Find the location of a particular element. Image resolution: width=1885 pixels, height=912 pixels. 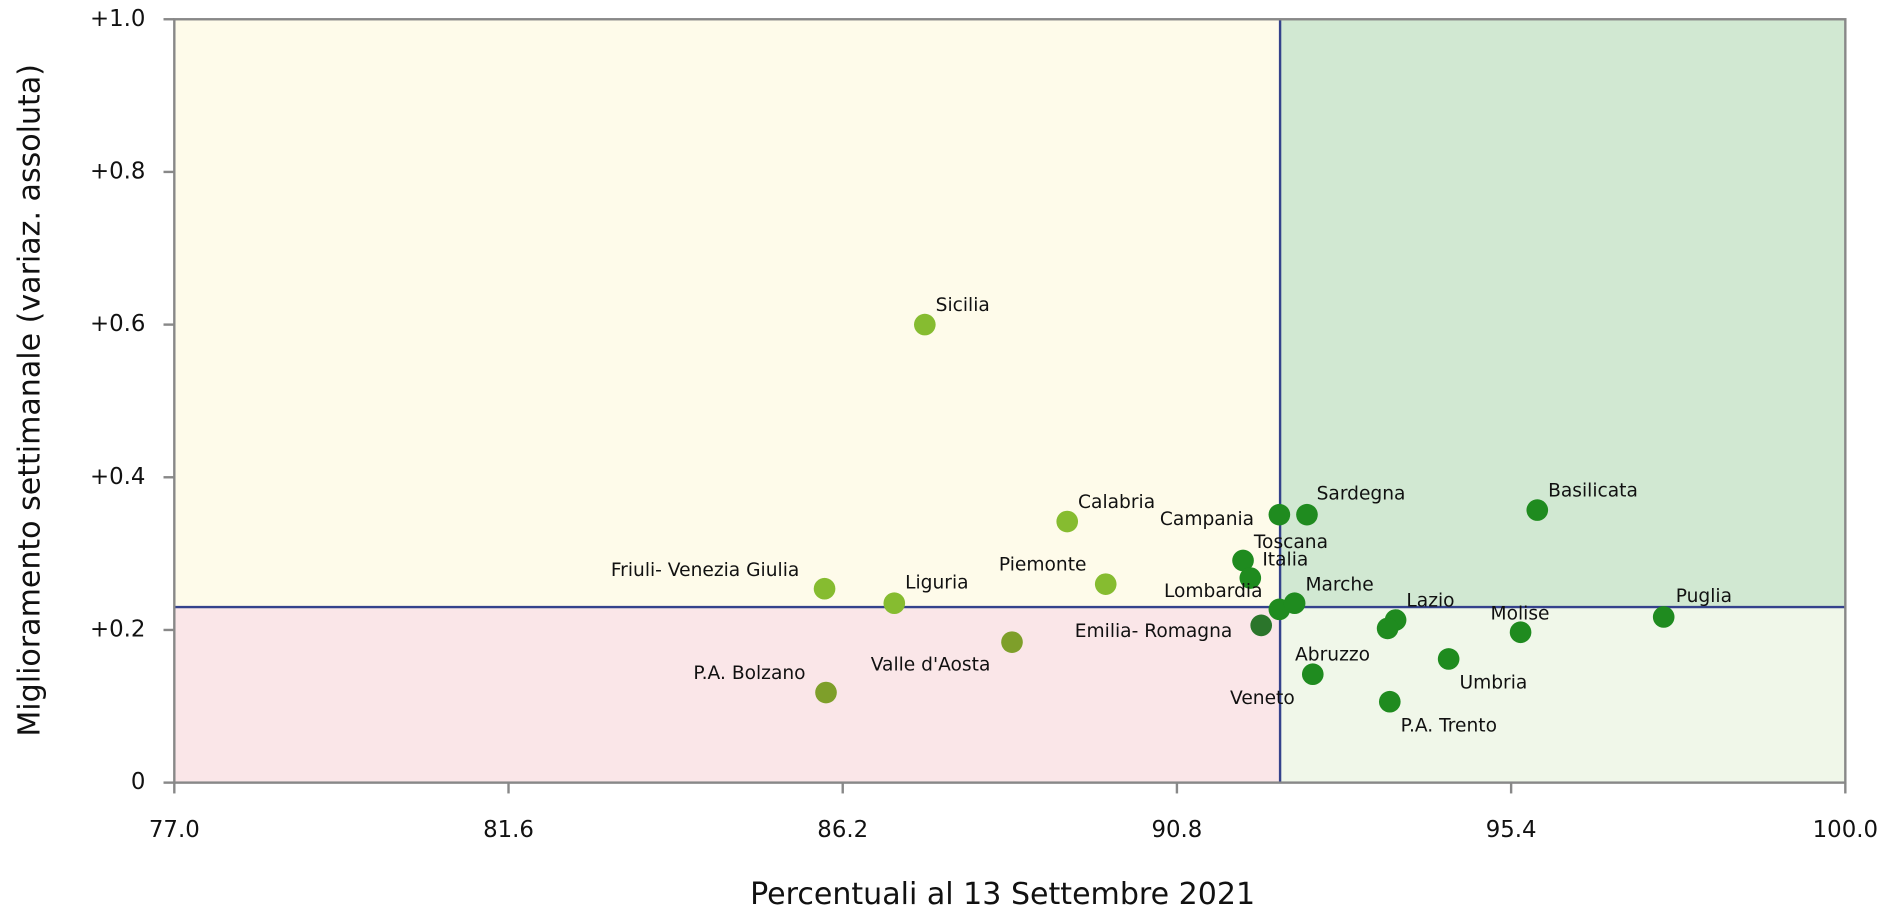

x-tick-label: 77.0 is located at coordinates (174, 830).